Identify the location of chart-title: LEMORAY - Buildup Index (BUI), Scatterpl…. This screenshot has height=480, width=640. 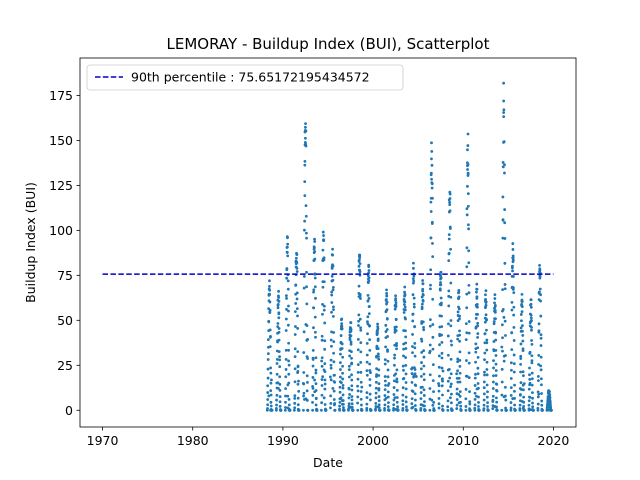
(328, 44).